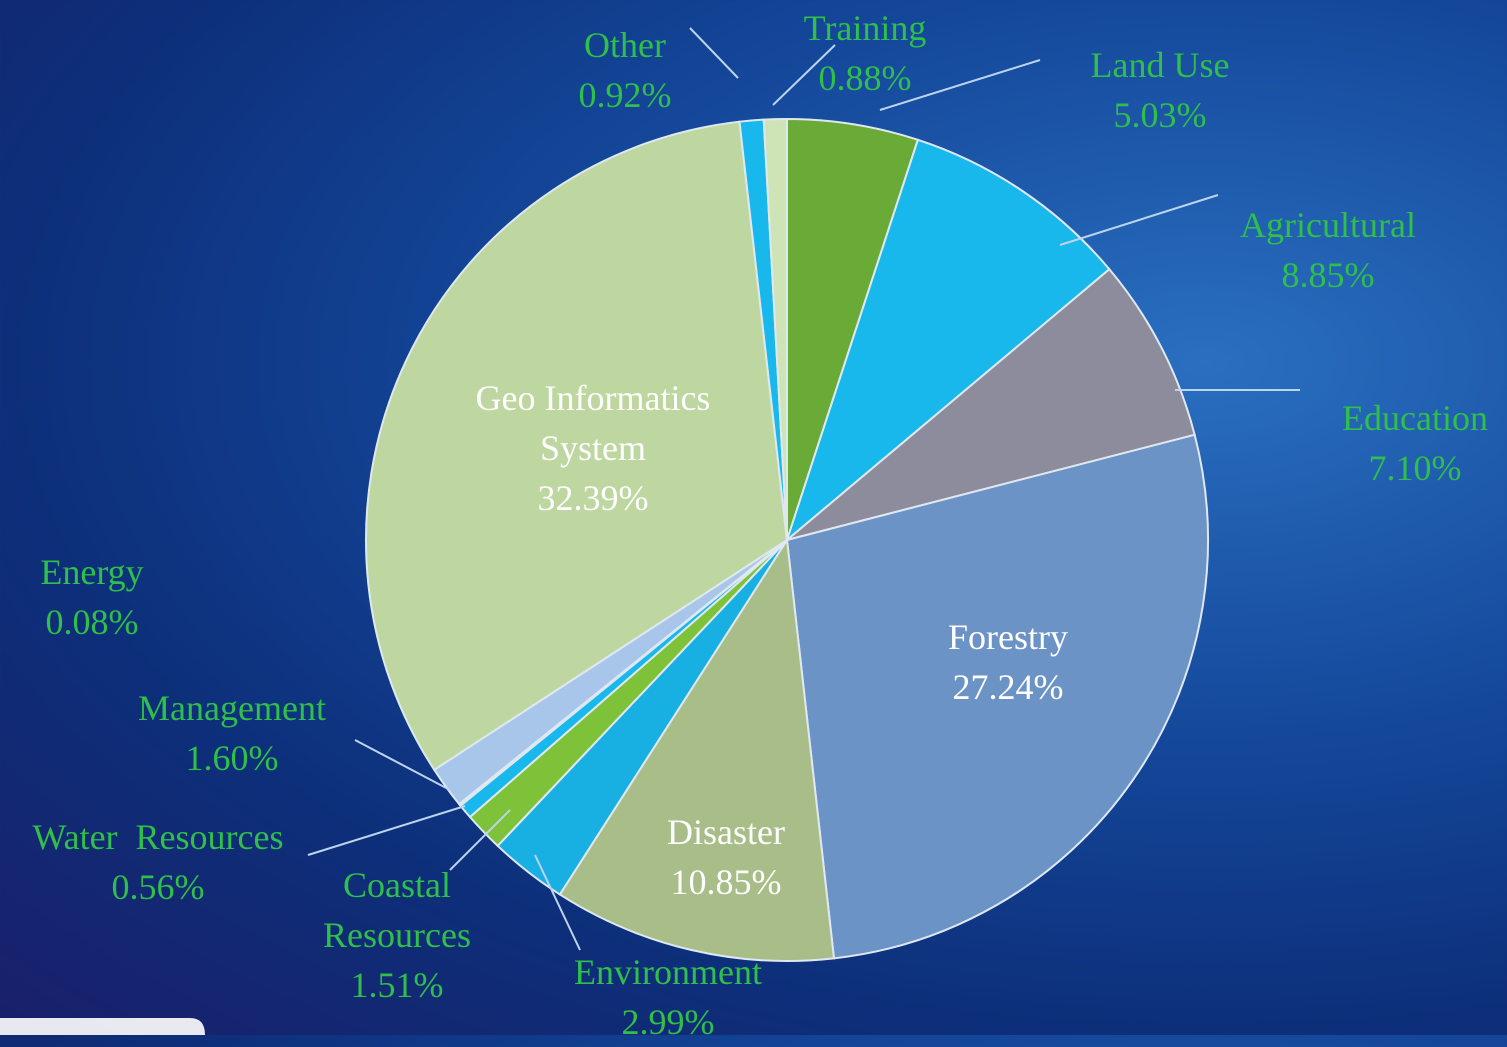 This screenshot has height=1047, width=1507. I want to click on value-label: 7.10%, so click(1415, 468).